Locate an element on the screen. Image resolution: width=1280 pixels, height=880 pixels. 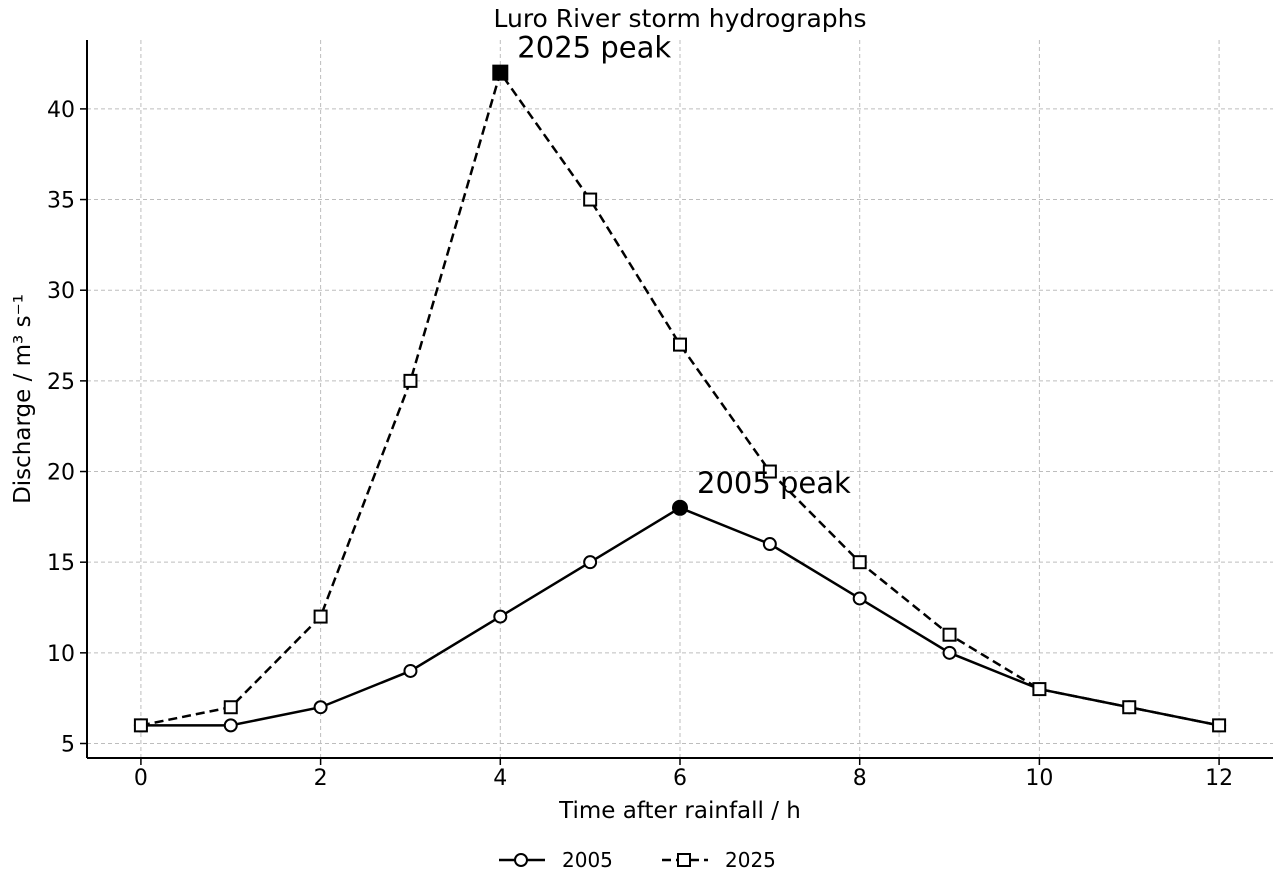
y-tick-label: 20 is located at coordinates (61, 473).